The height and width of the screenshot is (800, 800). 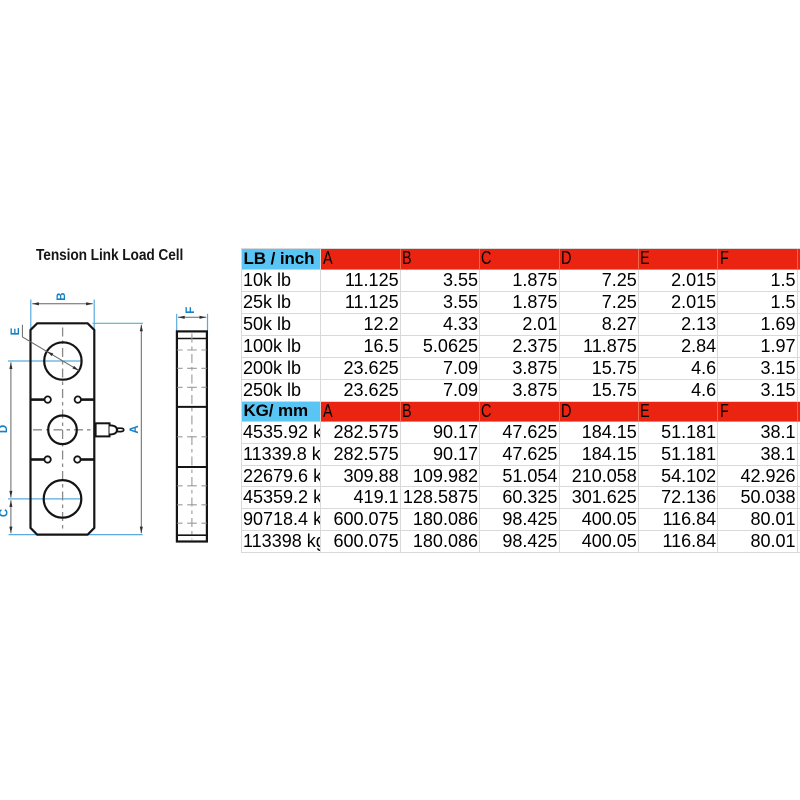 I want to click on svg-text: F, so click(x=191, y=310).